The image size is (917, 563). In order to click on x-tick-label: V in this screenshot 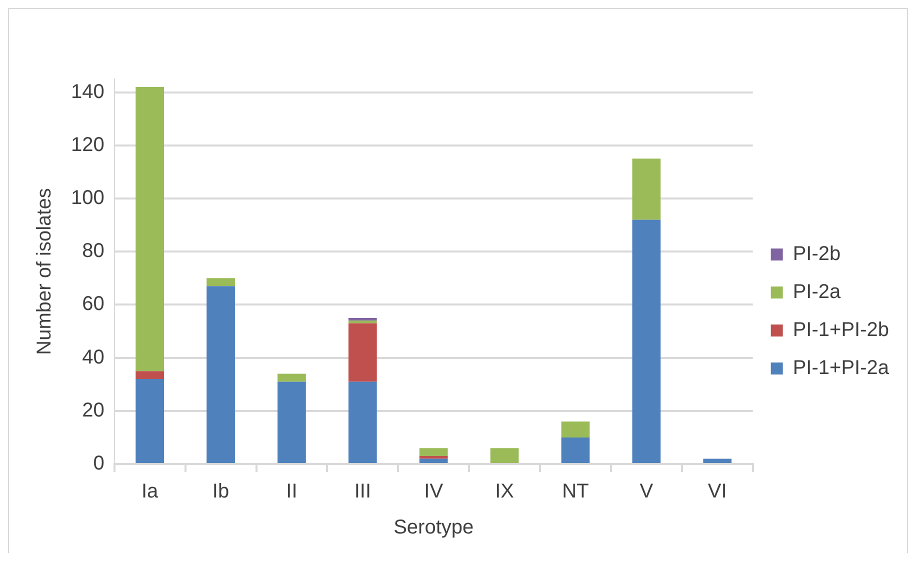, I will do `click(647, 491)`.